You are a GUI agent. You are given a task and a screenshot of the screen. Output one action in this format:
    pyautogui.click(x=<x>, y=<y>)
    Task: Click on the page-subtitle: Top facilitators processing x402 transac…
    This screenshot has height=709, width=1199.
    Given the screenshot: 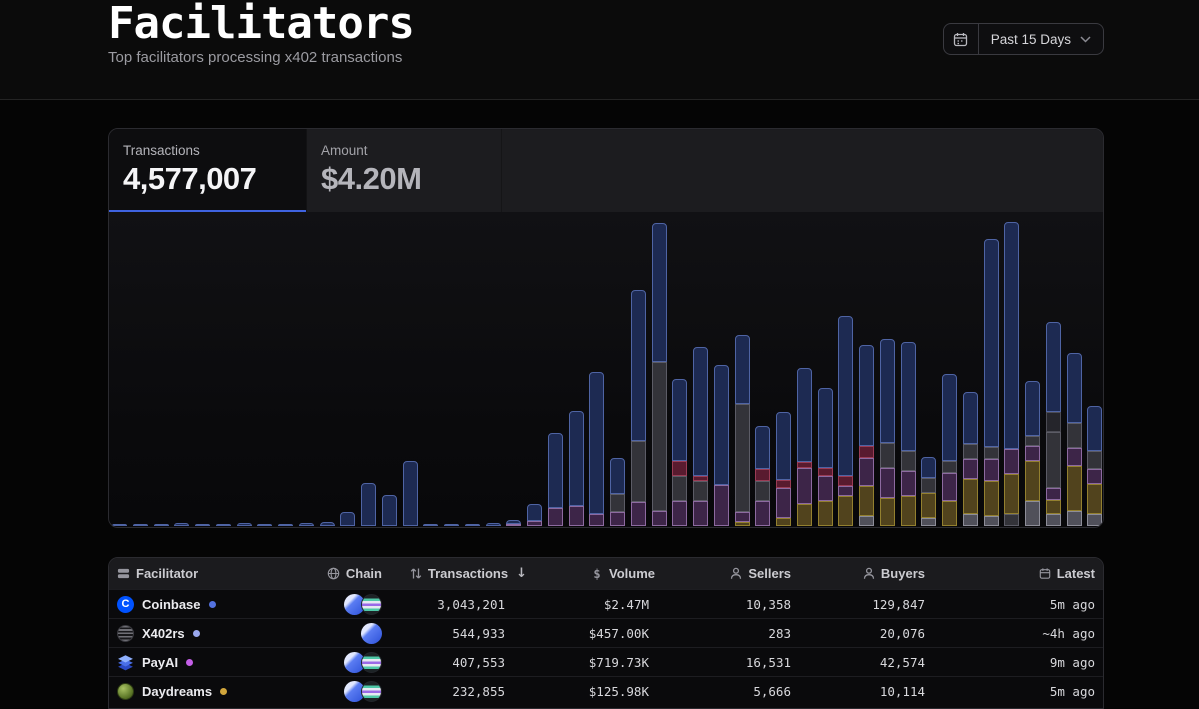 What is the action you would take?
    pyautogui.click(x=255, y=57)
    